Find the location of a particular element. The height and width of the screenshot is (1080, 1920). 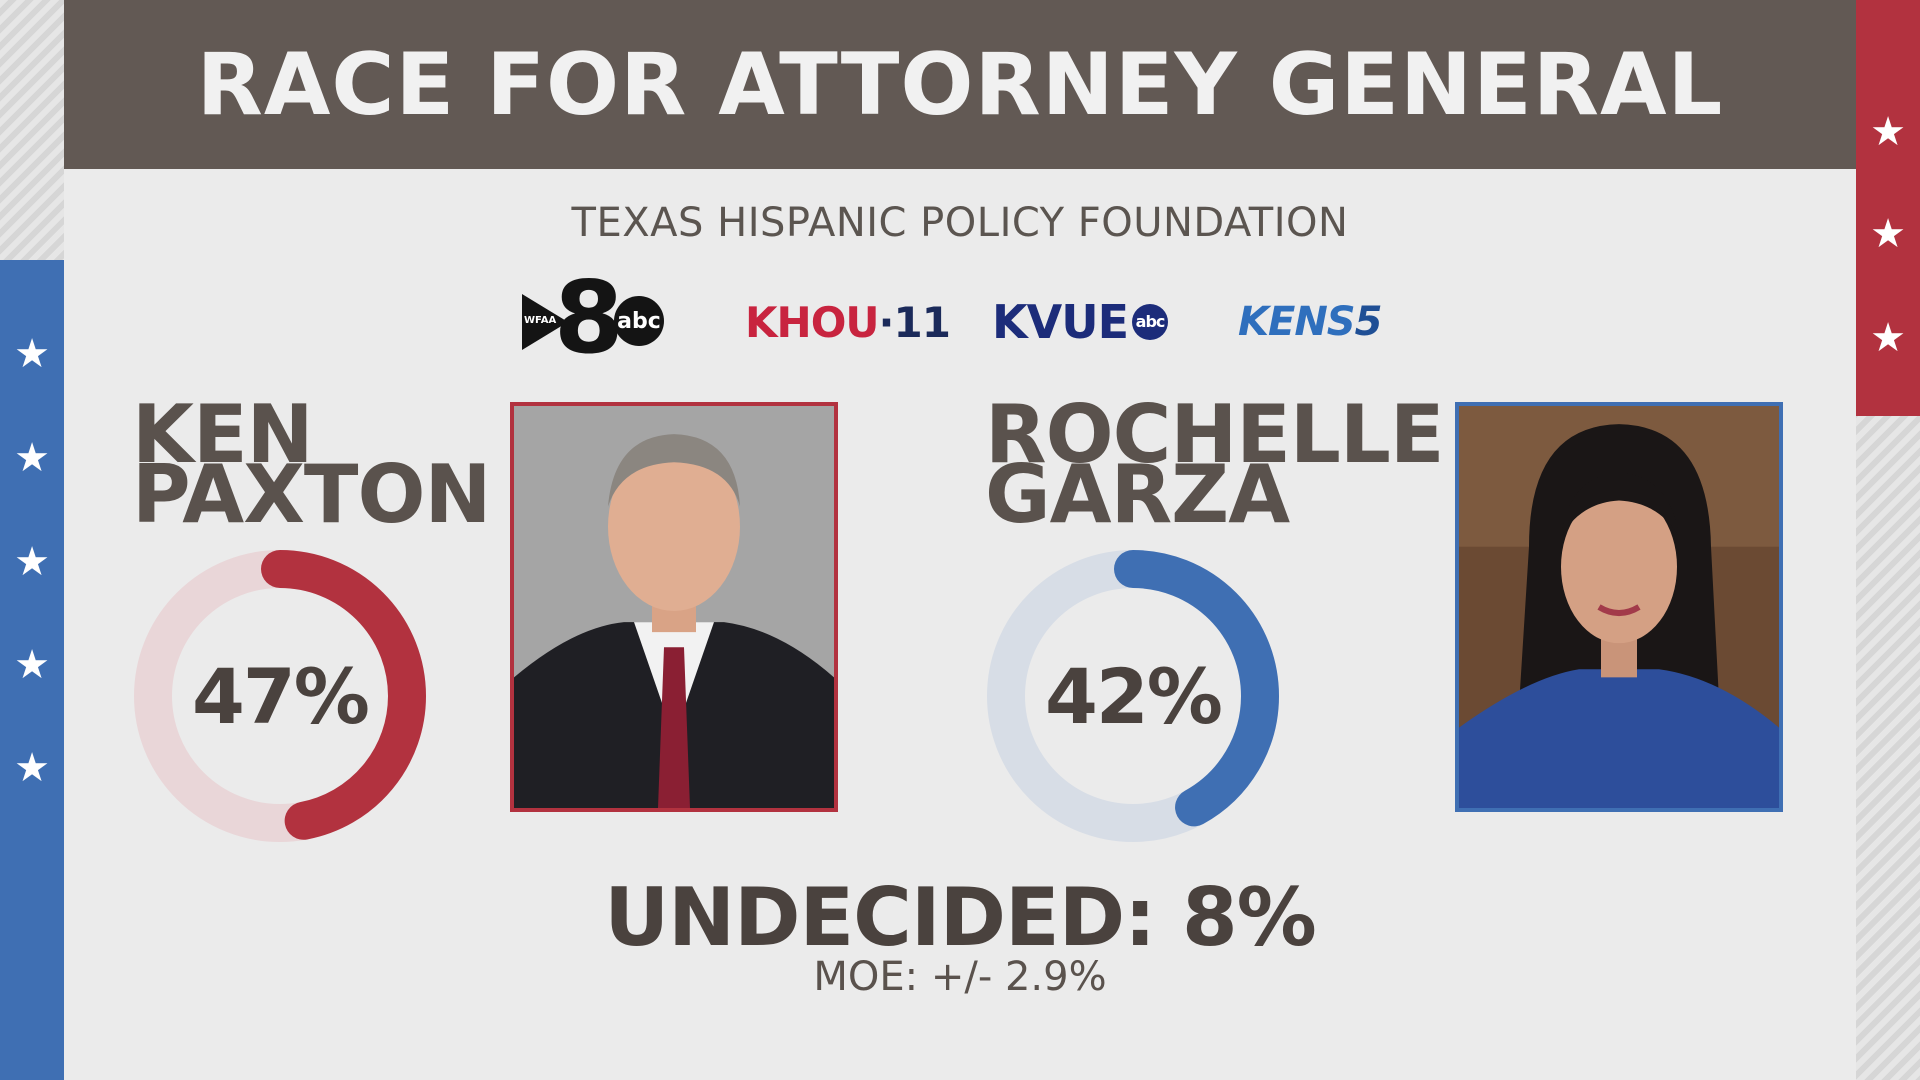

right-flag-stripe: ★ ★ ★ is located at coordinates (1888, 208).